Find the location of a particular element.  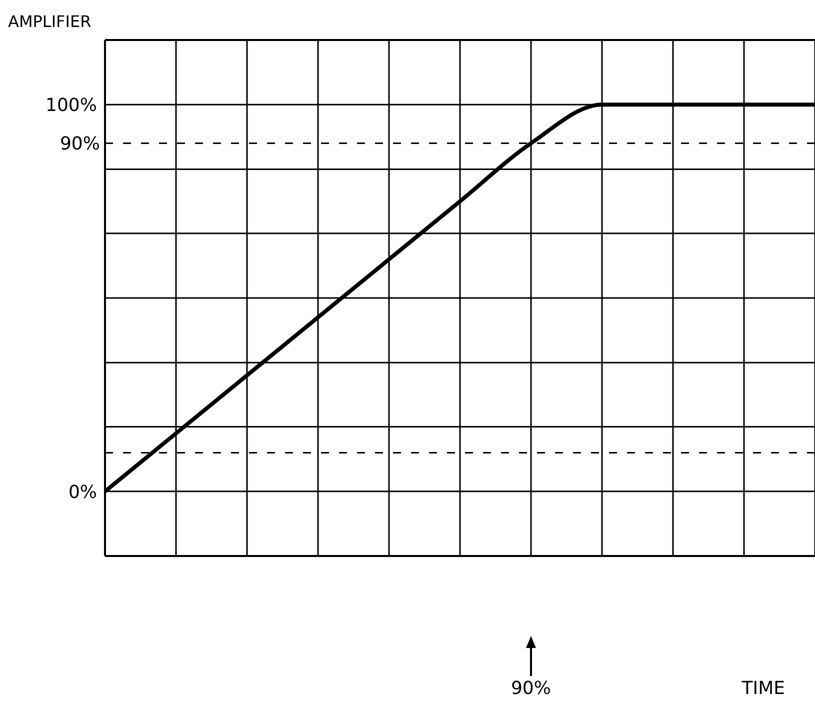

y-tick-label: 0% is located at coordinates (82, 492).